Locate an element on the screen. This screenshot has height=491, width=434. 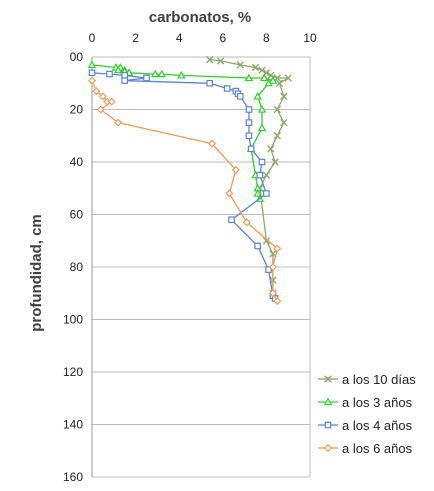
legend-item: a los 4 años is located at coordinates (365, 425).